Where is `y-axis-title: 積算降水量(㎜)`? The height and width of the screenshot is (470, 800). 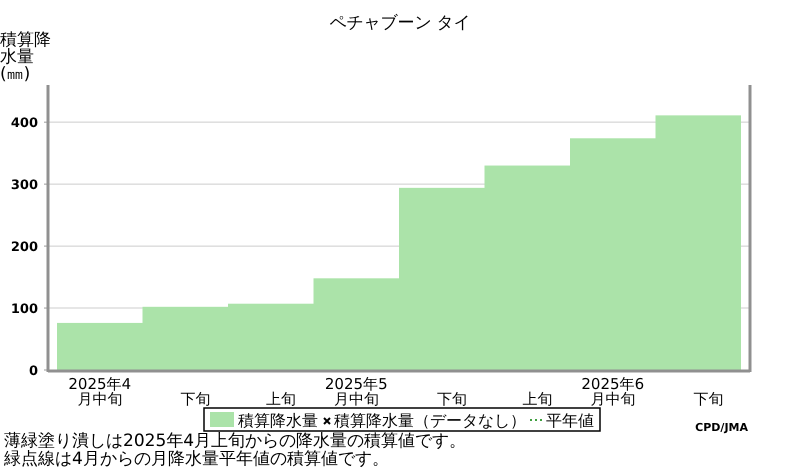 y-axis-title: 積算降水量(㎜) is located at coordinates (26, 57).